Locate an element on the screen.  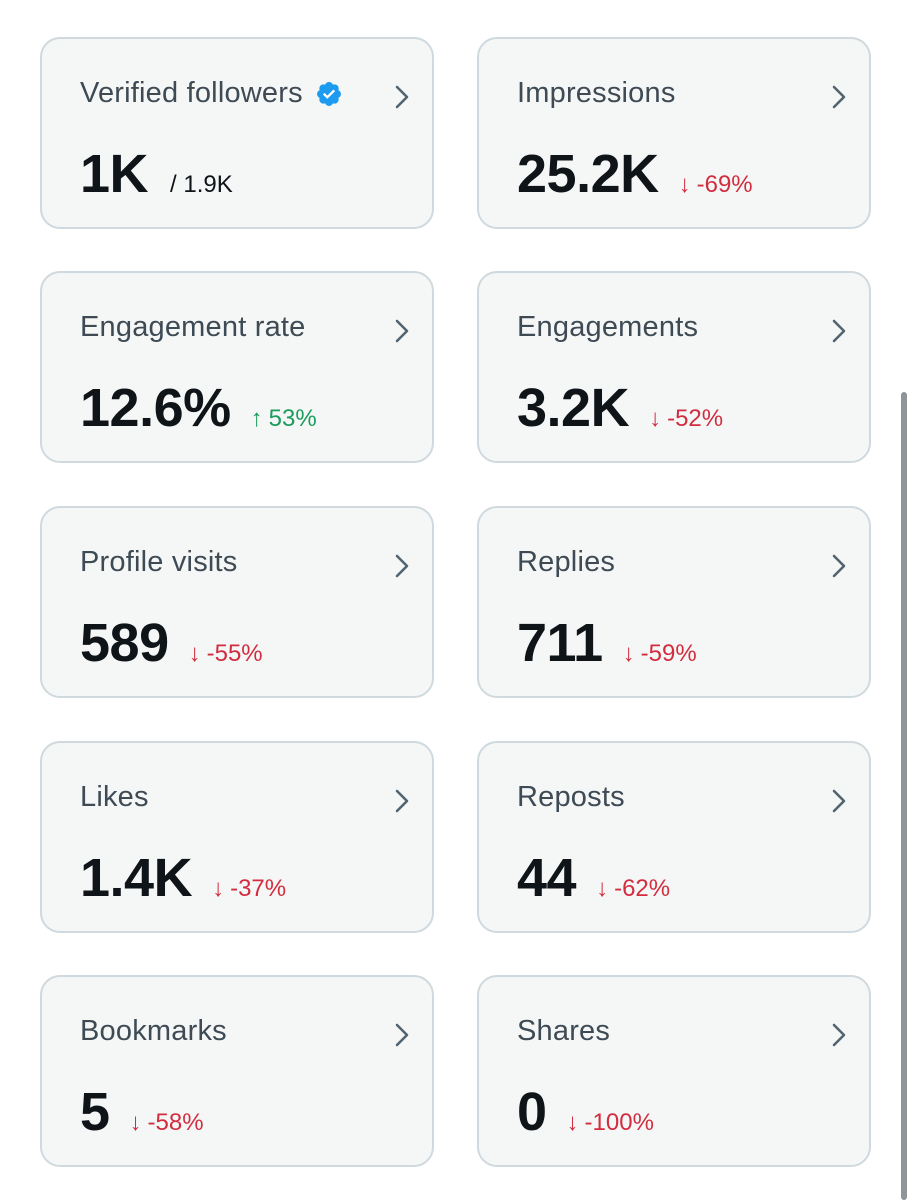
change-indicator: ↓ -62% is located at coordinates (633, 889).